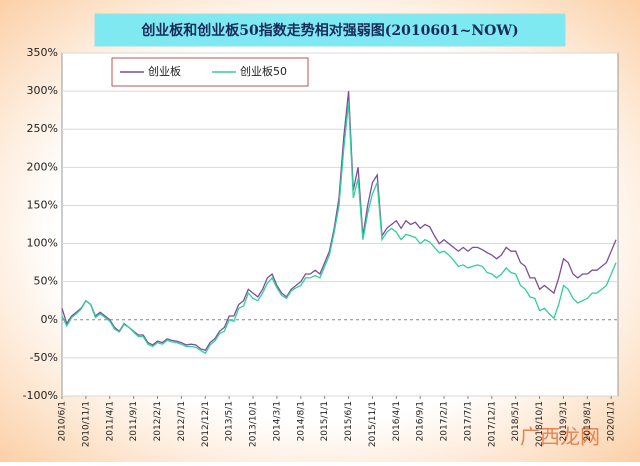 The image size is (640, 466). I want to click on x-tick-label: 2012/2/1, so click(158, 421).